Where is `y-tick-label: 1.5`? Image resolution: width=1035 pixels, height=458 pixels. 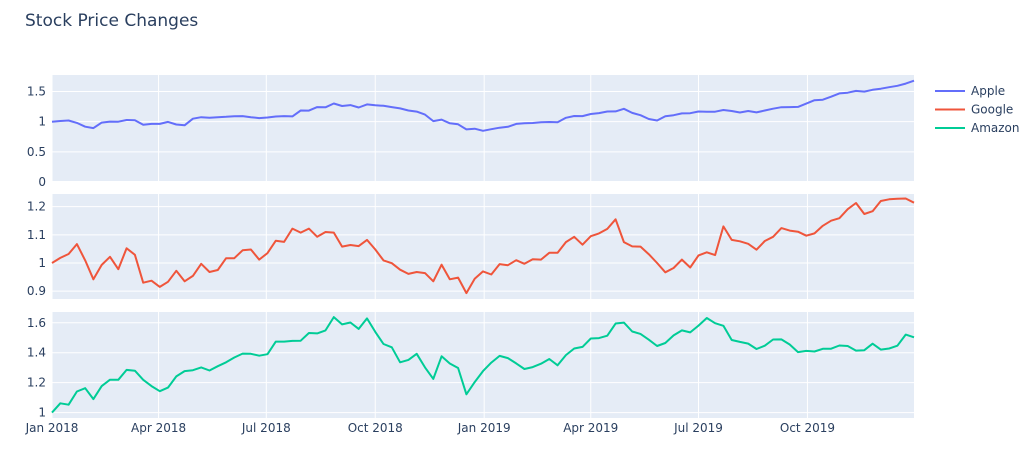
y-tick-label: 1.5 is located at coordinates (36, 92).